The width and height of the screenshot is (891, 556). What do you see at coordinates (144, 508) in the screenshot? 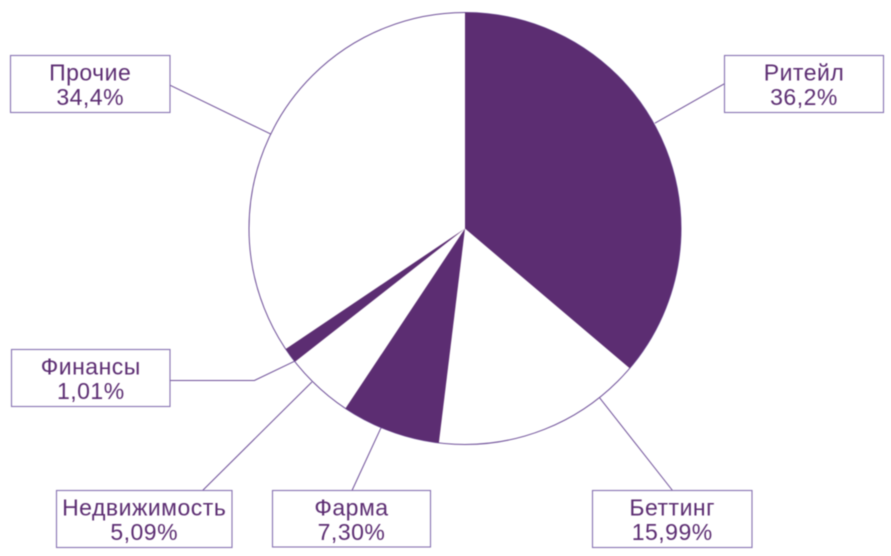
I see `svg-text: Недвижимость` at bounding box center [144, 508].